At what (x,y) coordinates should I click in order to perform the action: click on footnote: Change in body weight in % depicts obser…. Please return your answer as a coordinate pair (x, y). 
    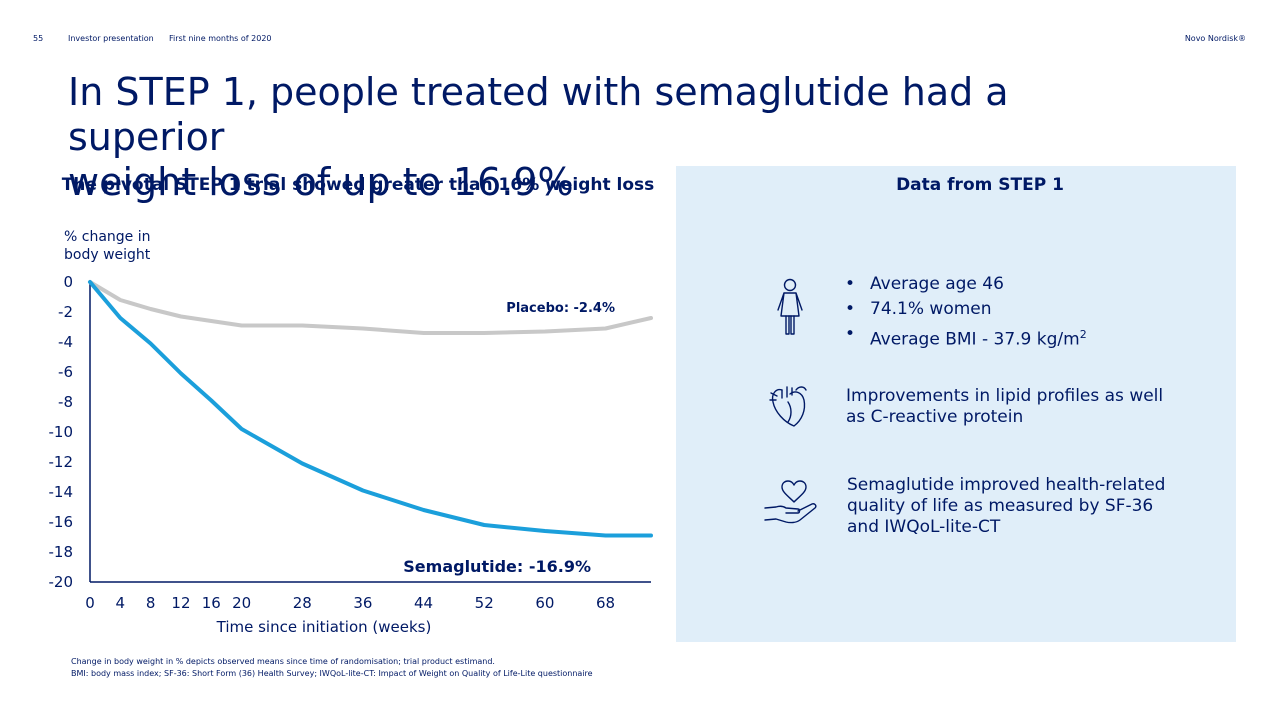
    Looking at the image, I should click on (332, 668).